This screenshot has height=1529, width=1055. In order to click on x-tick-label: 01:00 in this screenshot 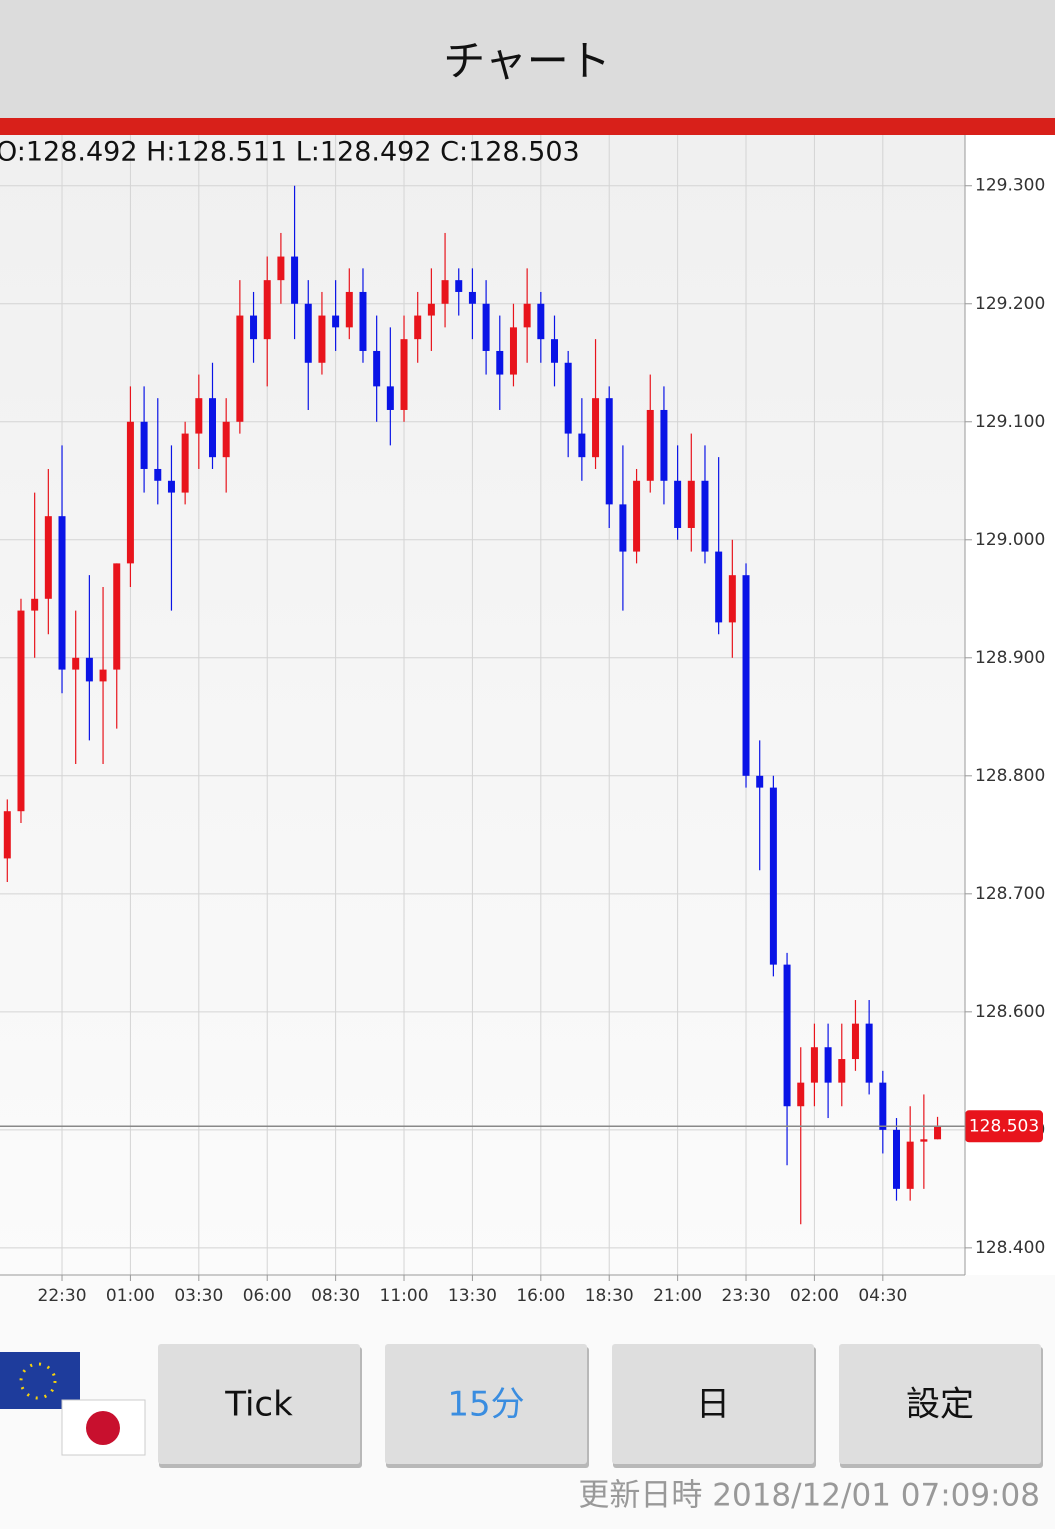, I will do `click(130, 1296)`.